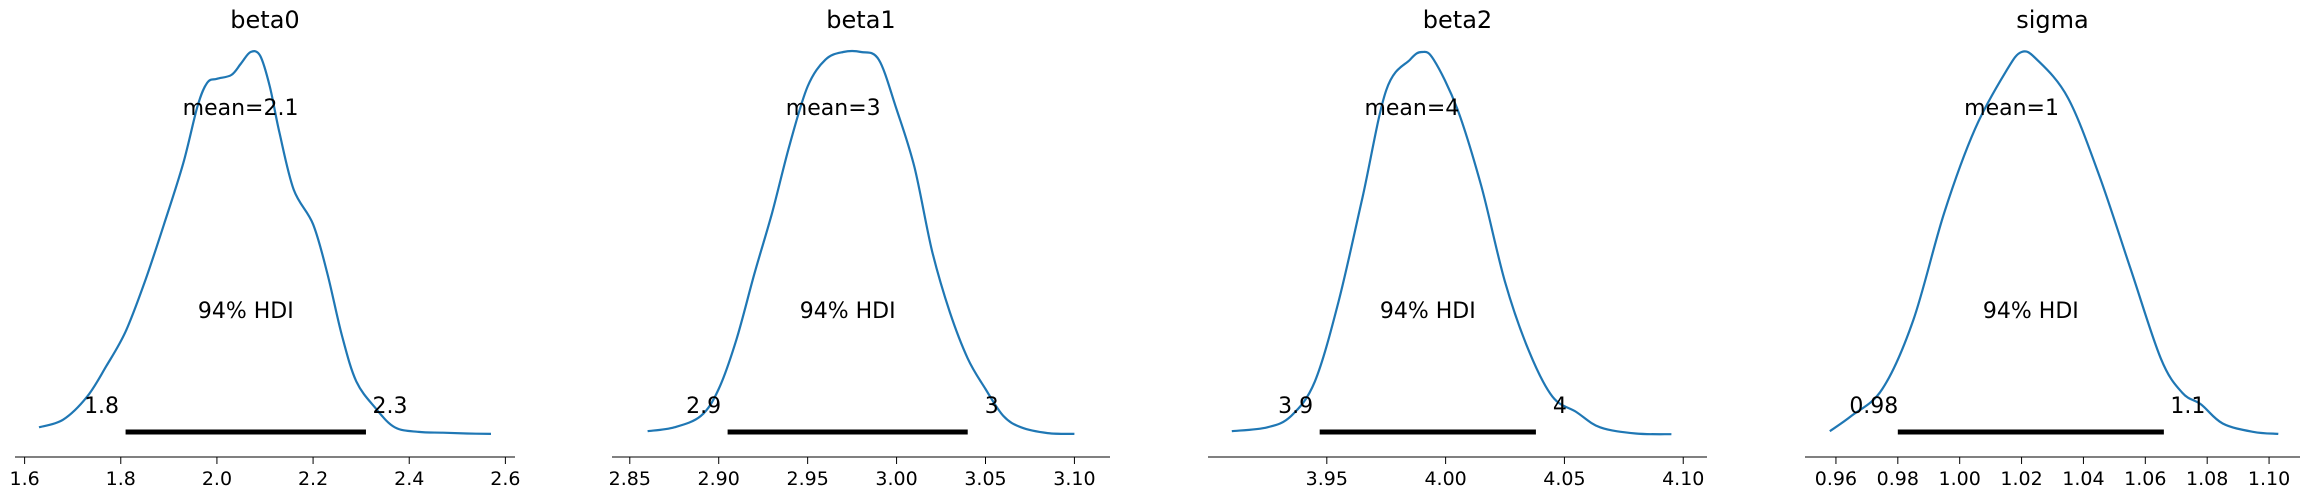 The height and width of the screenshot is (497, 2308). I want to click on x-tick-label: 2.2, so click(313, 479).